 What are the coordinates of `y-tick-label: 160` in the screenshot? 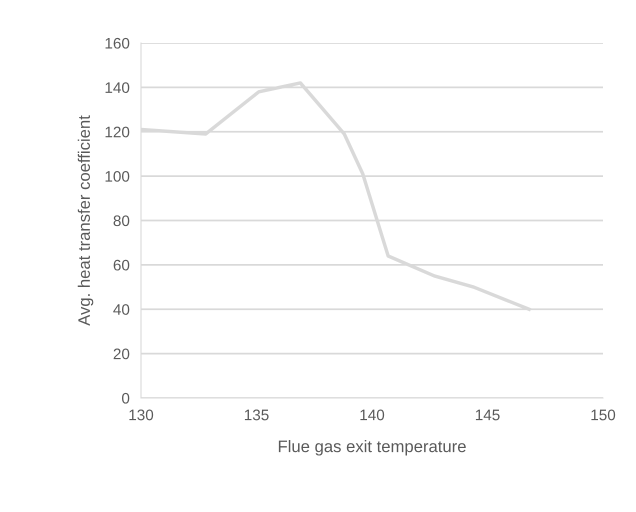 It's located at (118, 43).